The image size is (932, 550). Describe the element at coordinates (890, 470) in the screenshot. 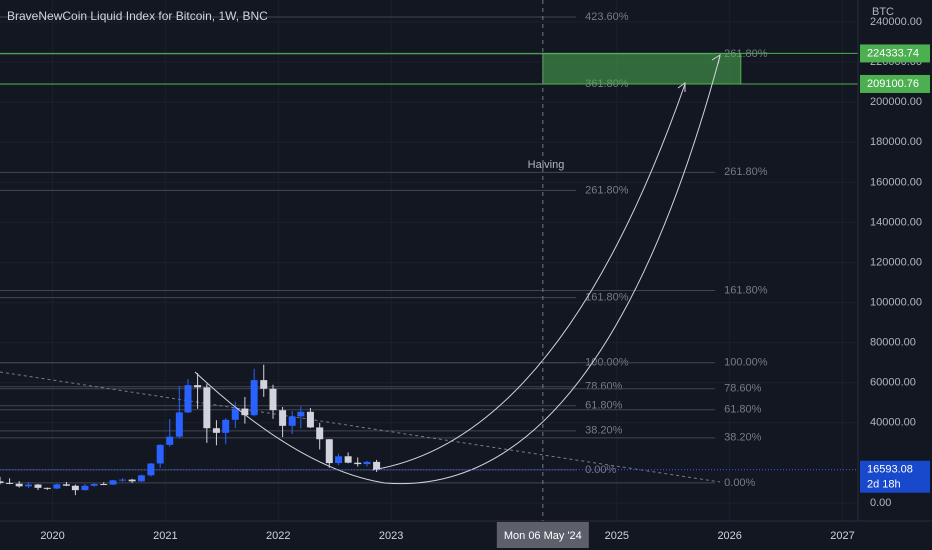

I see `price-tag-label: 16593.08` at that location.